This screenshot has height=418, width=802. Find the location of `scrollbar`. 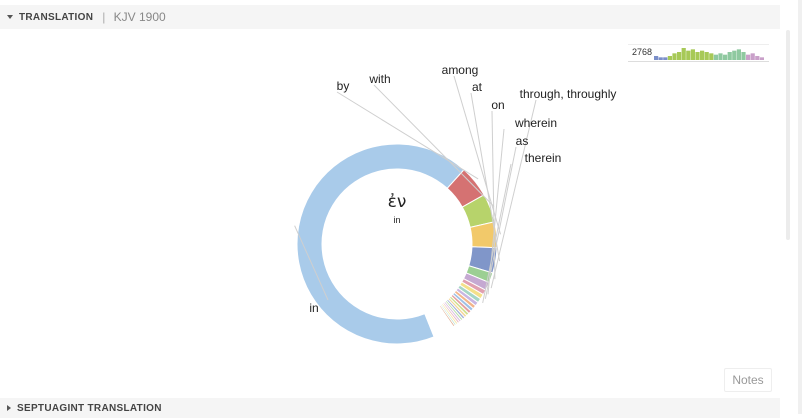

scrollbar is located at coordinates (788, 135).